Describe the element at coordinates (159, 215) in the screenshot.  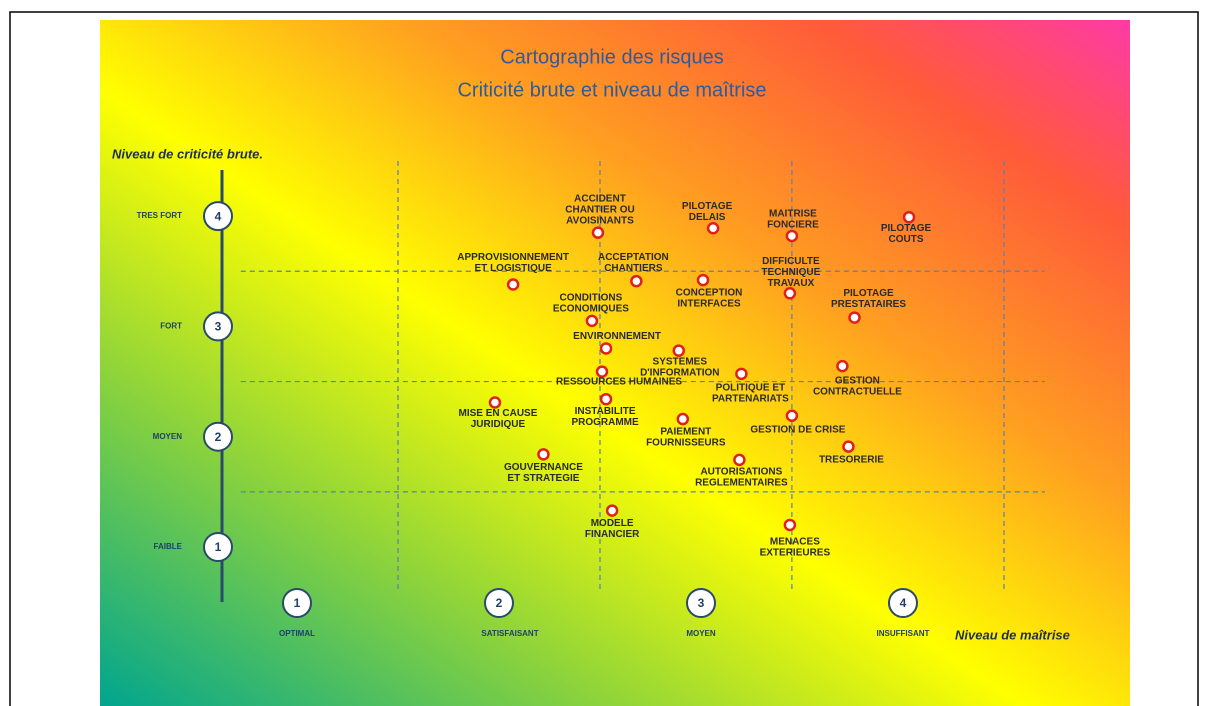
I see `y-level-label: TRES FORT` at that location.